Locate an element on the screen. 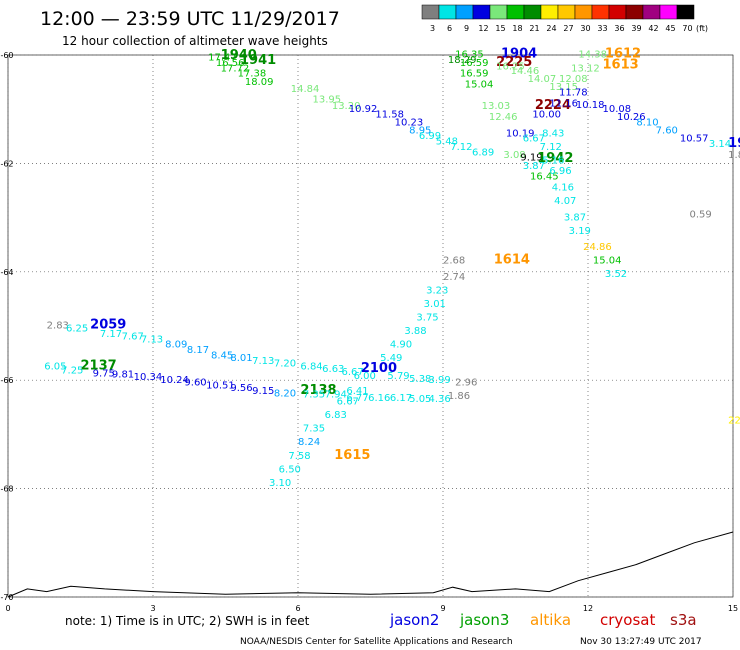  wave-height-label: 6.16 is located at coordinates (379, 398).